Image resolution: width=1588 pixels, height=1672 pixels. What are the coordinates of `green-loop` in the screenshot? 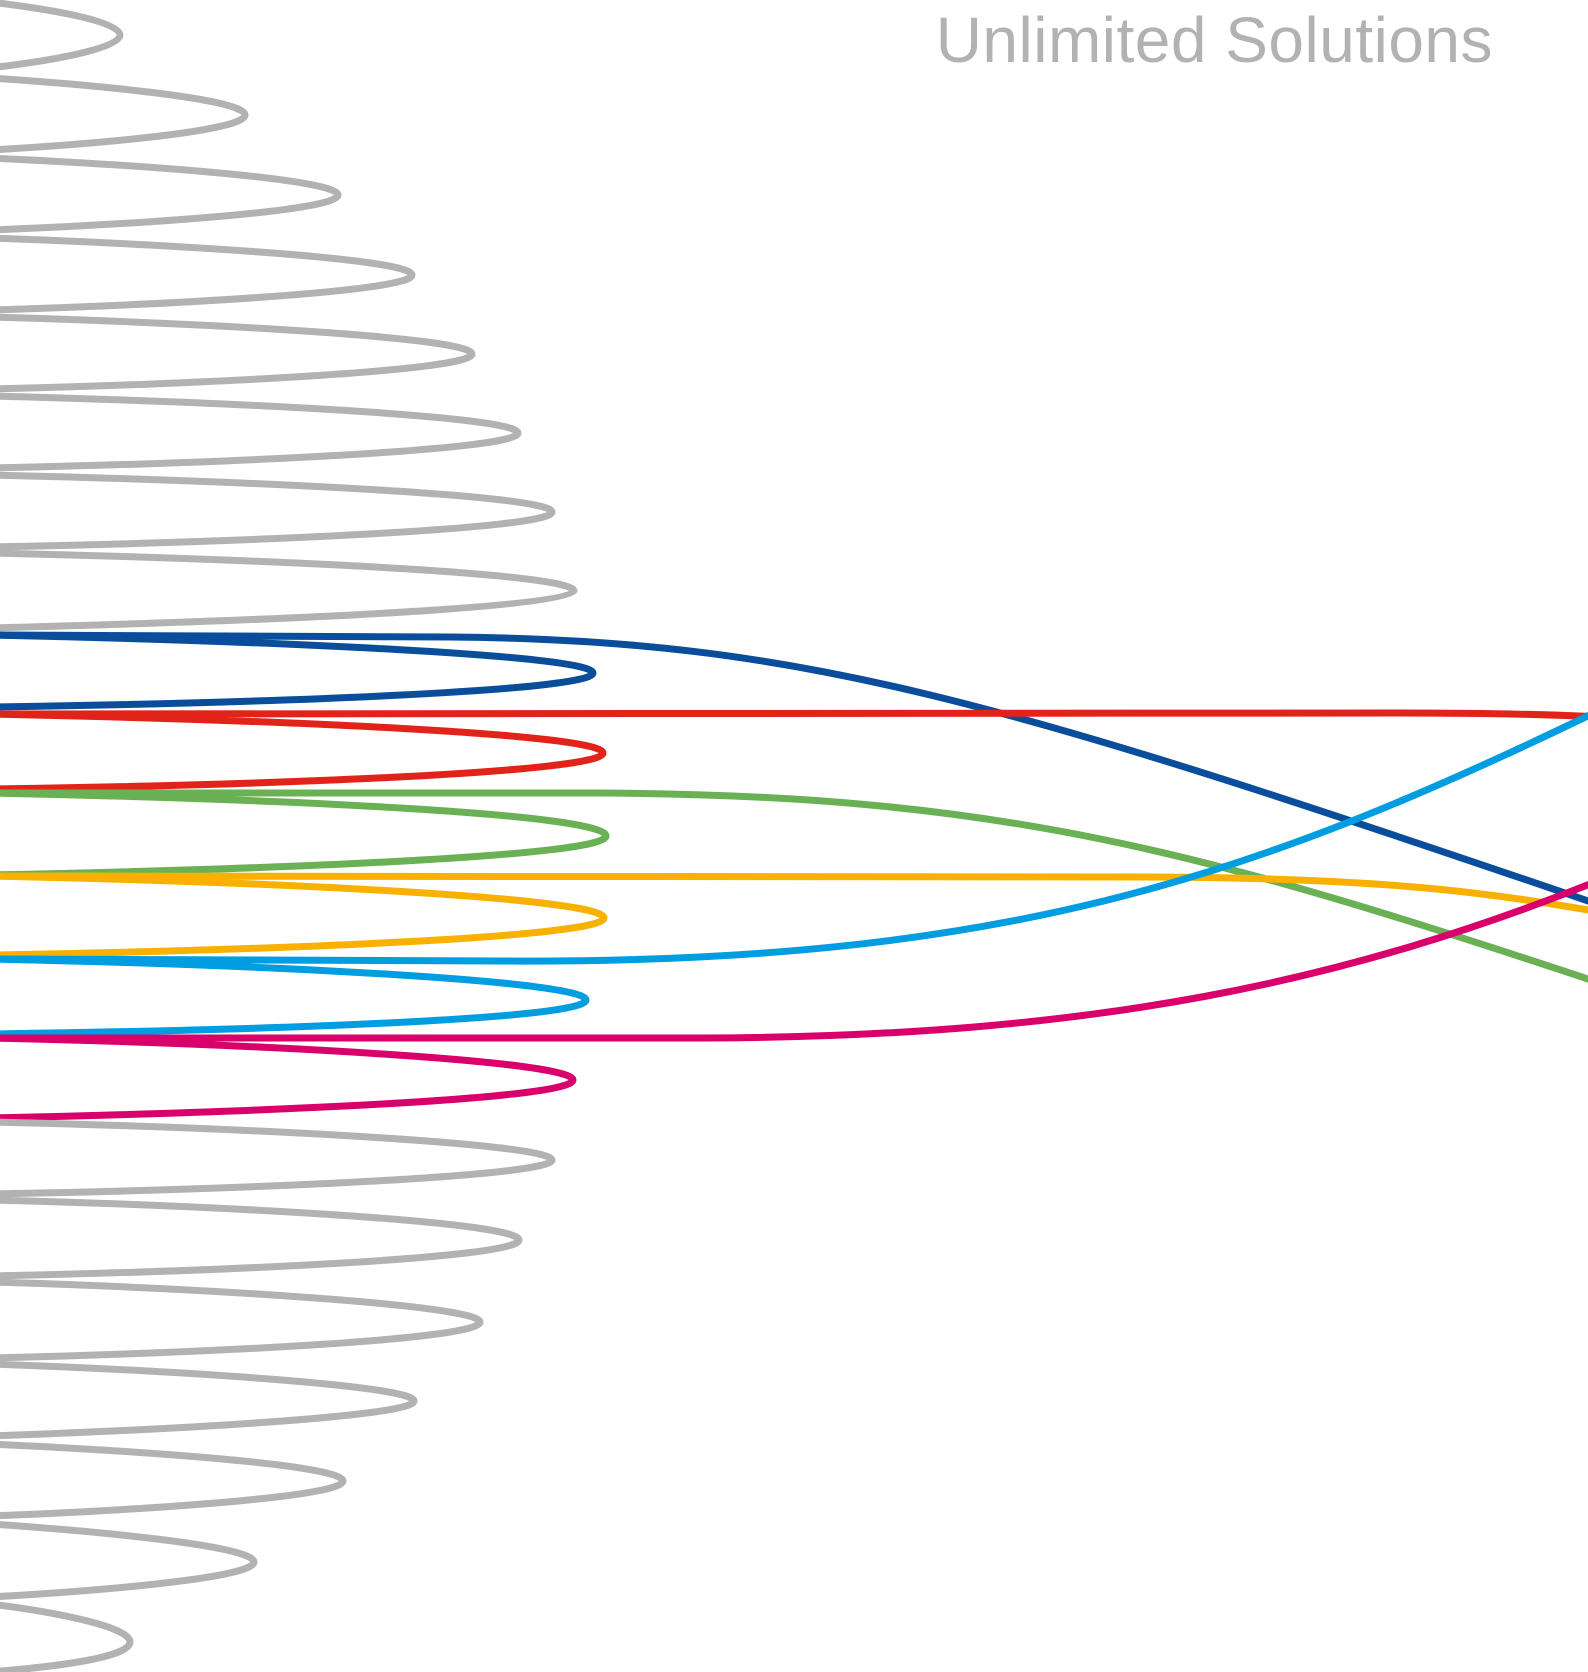 It's located at (305, 834).